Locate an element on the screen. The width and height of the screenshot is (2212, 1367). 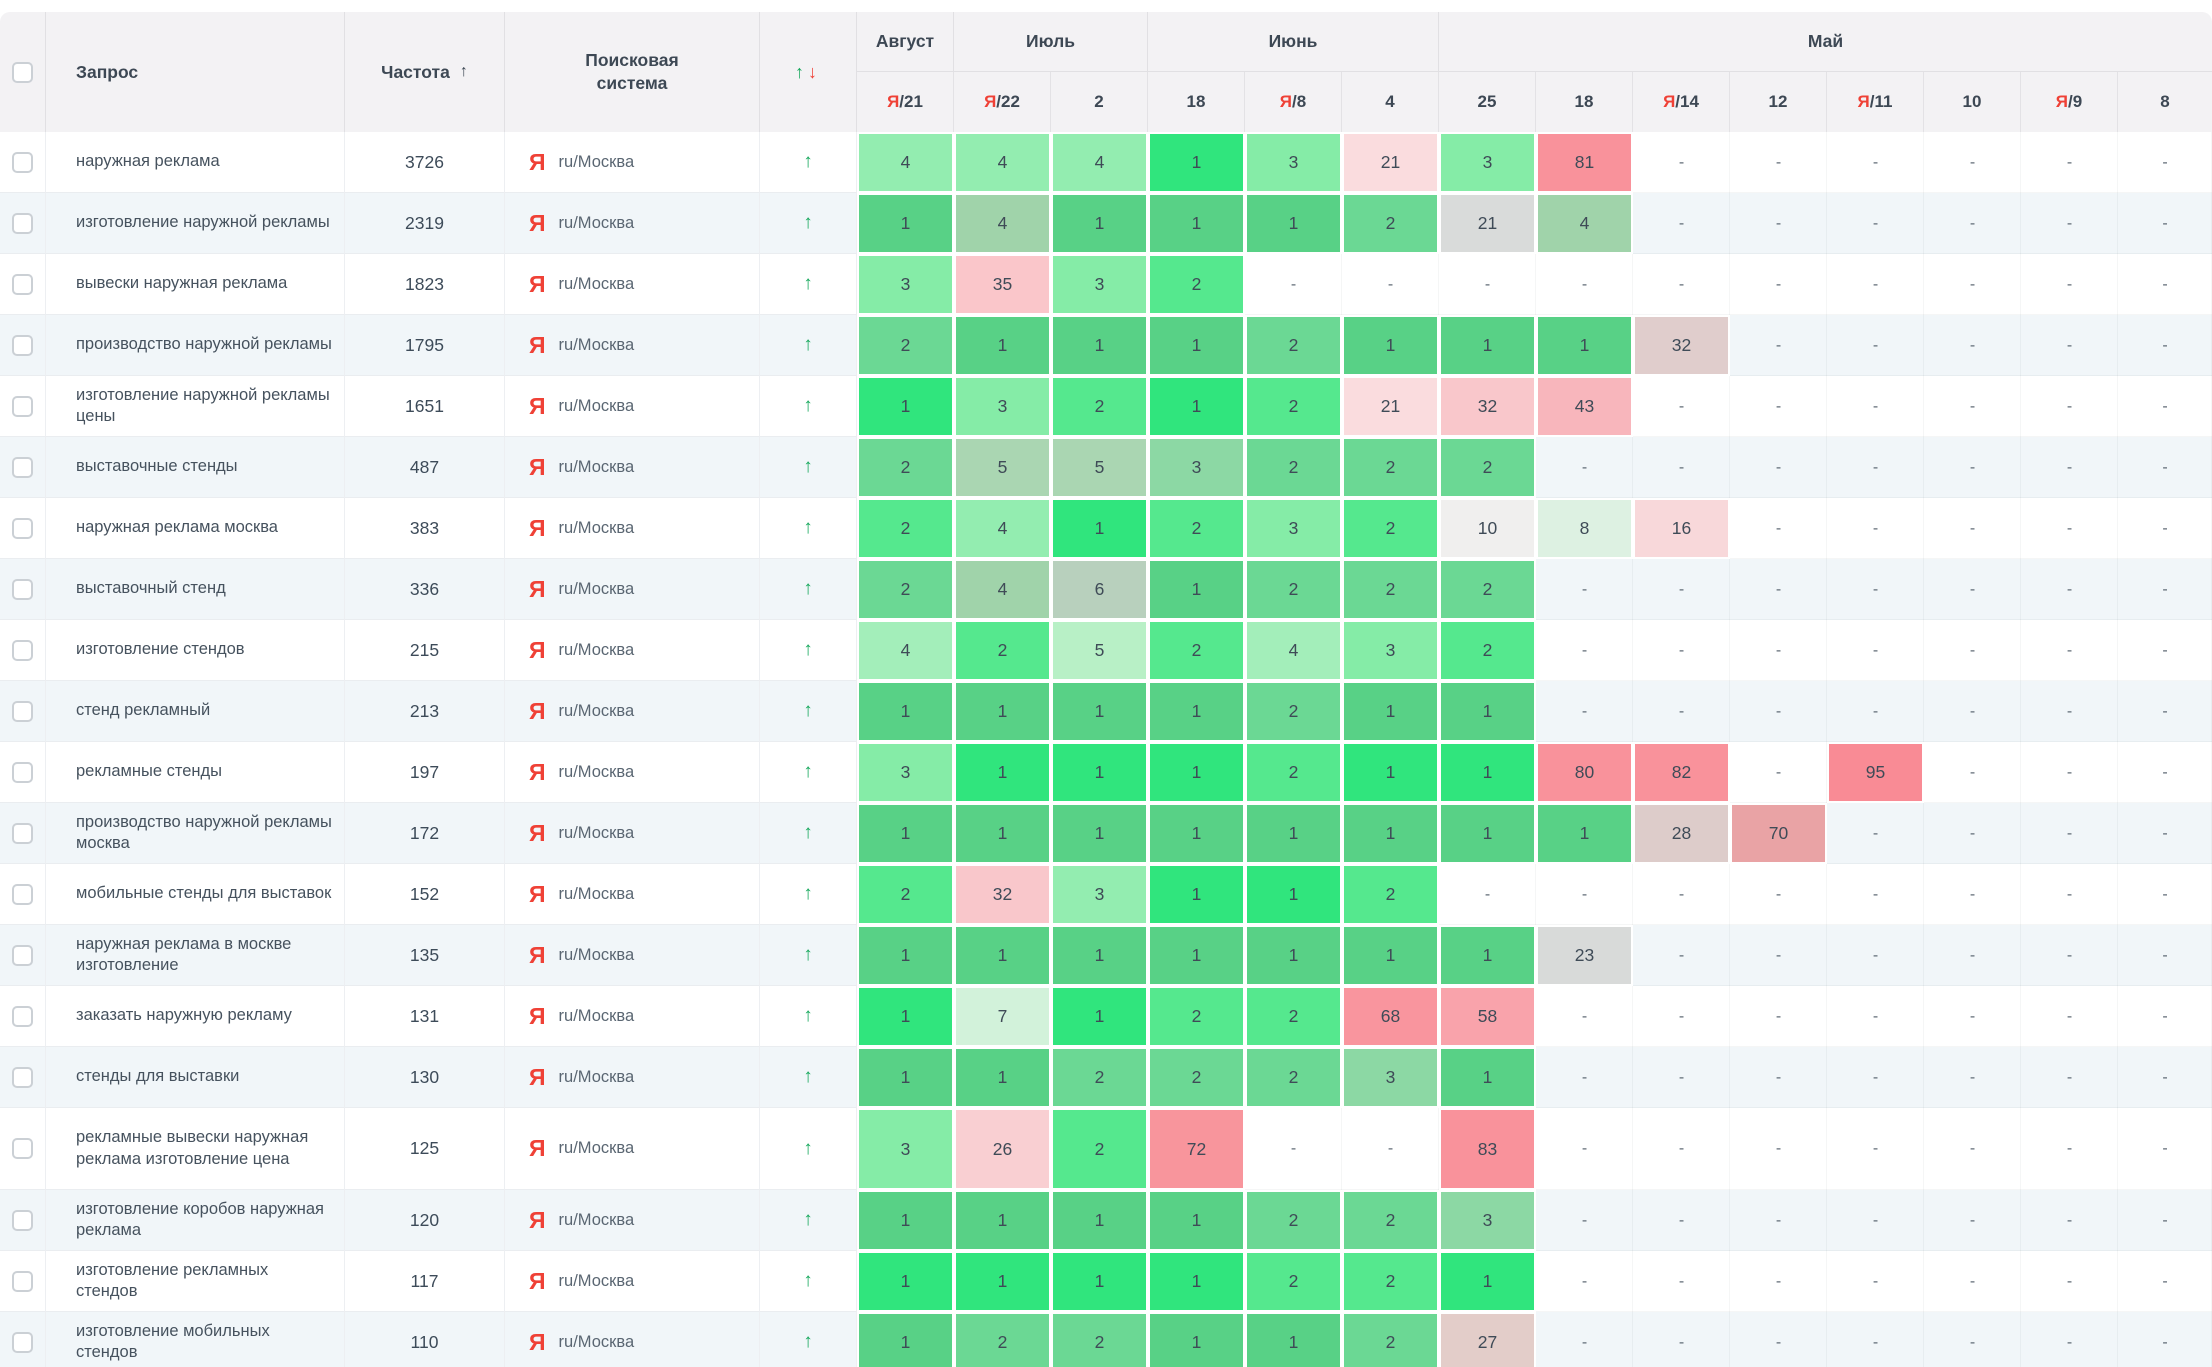
query-cell: наружная реклама москва is located at coordinates (195, 528).